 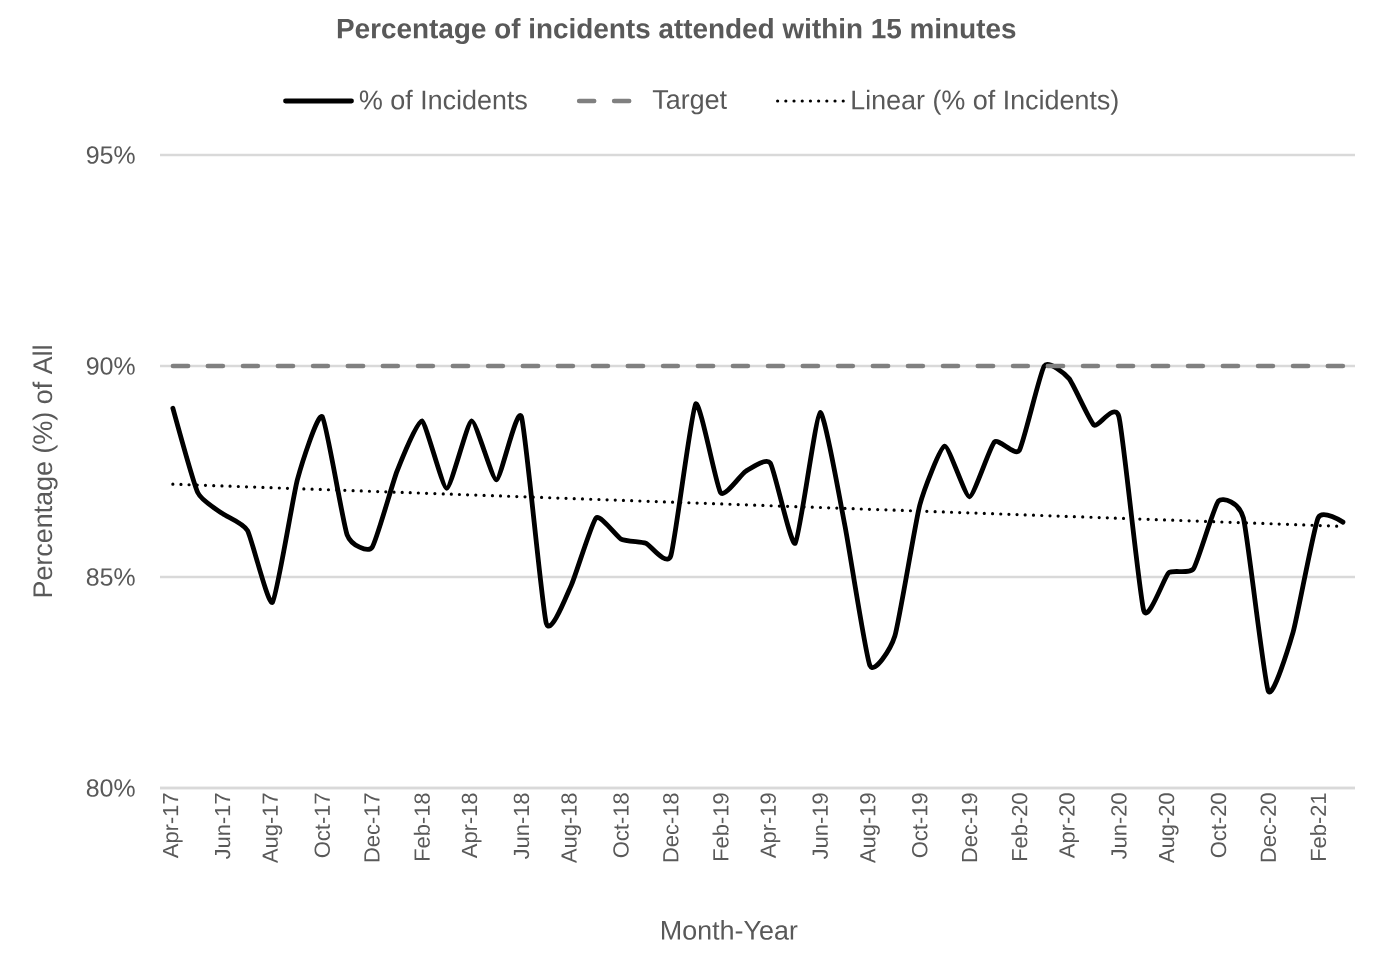 I want to click on y-tick-label: 85%, so click(x=110, y=577).